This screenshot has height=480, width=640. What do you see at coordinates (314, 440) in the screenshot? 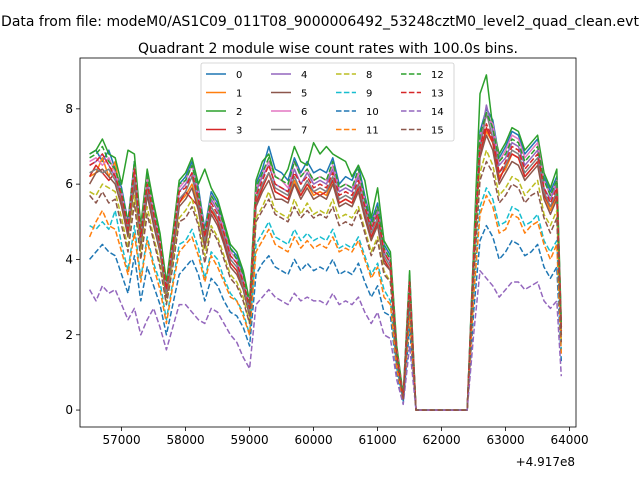
I see `x-tick-label: 60000` at bounding box center [314, 440].